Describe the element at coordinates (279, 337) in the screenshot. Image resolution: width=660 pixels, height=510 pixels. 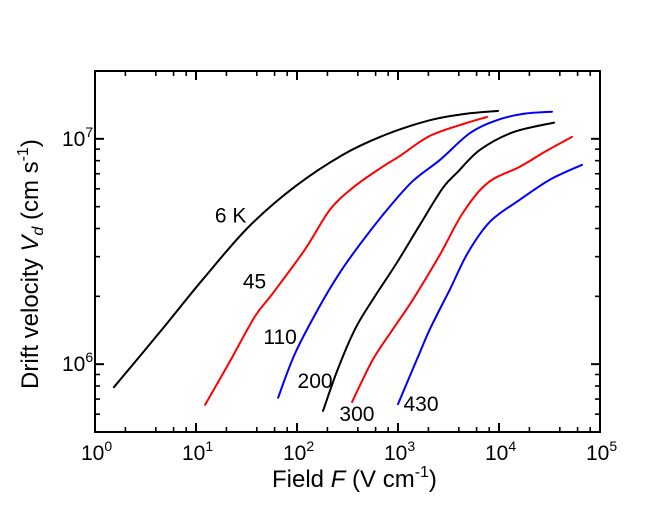
I see `curve-label-110: 110` at that location.